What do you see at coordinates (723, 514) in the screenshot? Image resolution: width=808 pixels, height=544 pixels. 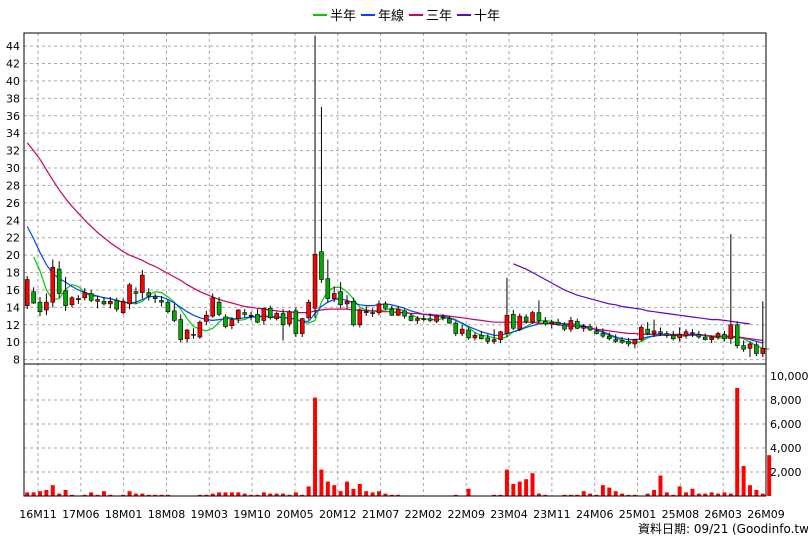 I see `x-tick-label: 26M03` at bounding box center [723, 514].